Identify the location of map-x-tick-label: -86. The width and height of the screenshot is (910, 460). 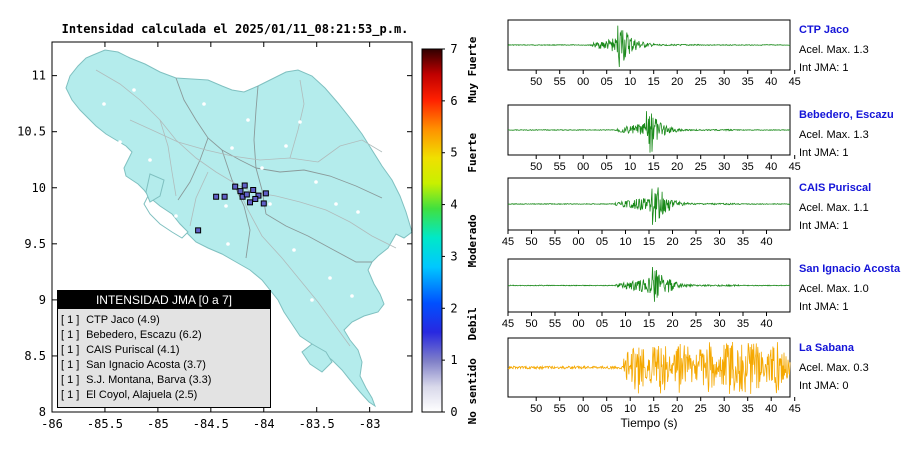
(52, 424).